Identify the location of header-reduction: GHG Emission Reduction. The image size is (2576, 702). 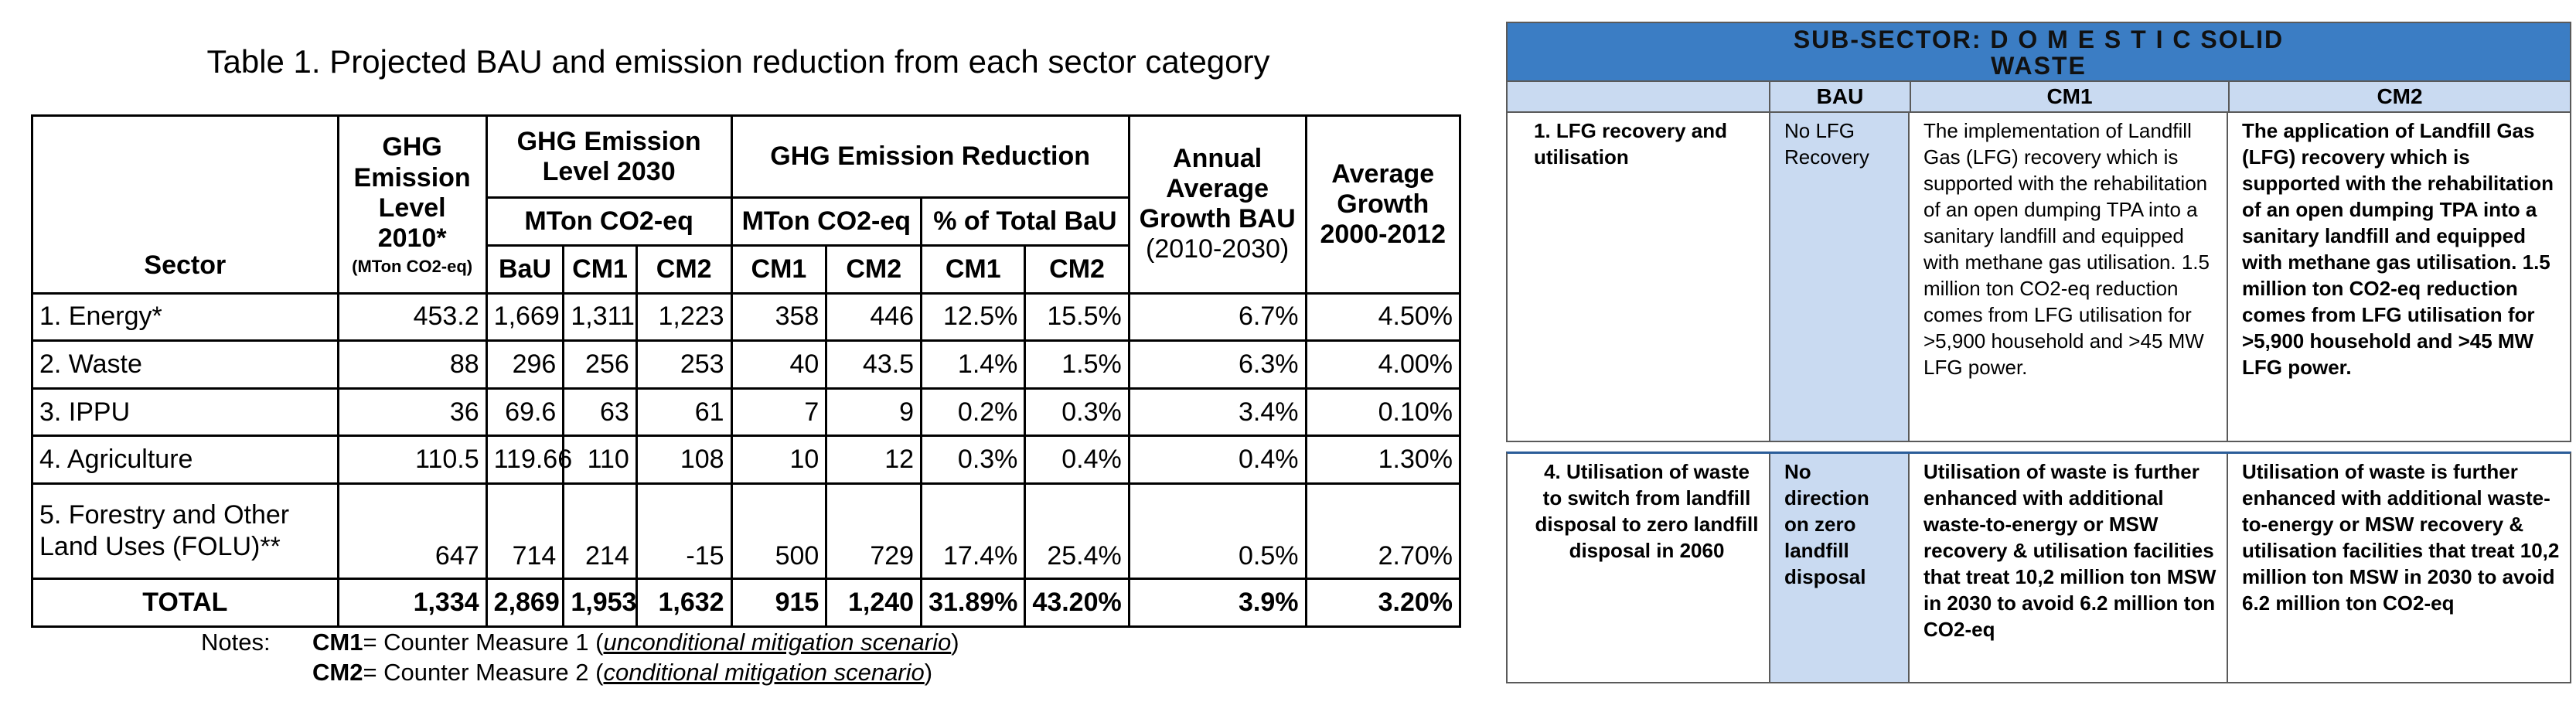
(930, 156).